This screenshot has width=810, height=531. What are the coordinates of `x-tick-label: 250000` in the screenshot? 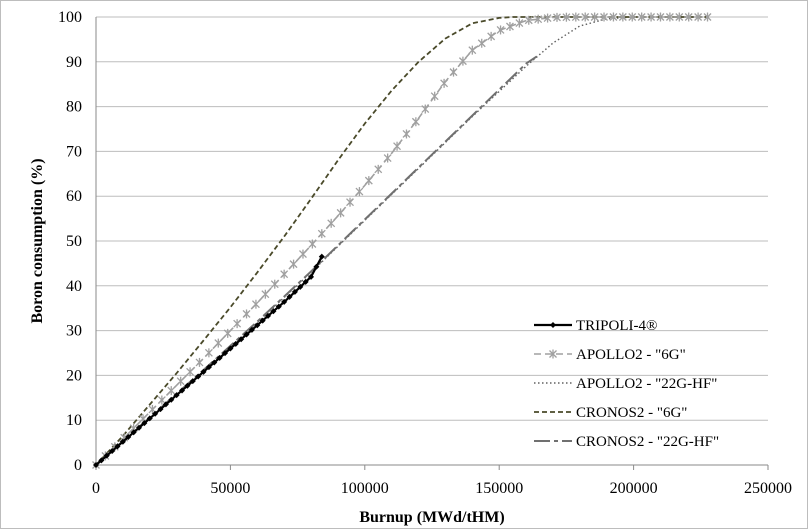 It's located at (768, 488).